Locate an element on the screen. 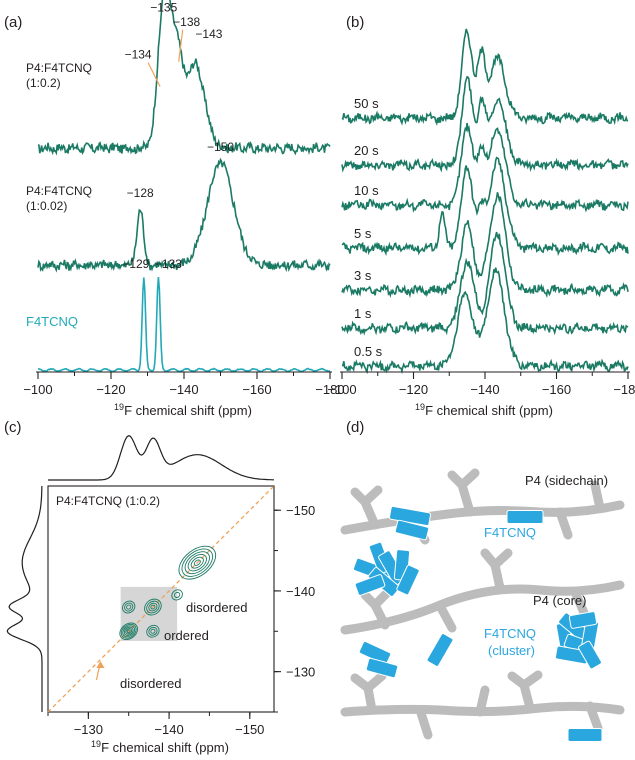  x-tick-label: −140 is located at coordinates (484, 389).